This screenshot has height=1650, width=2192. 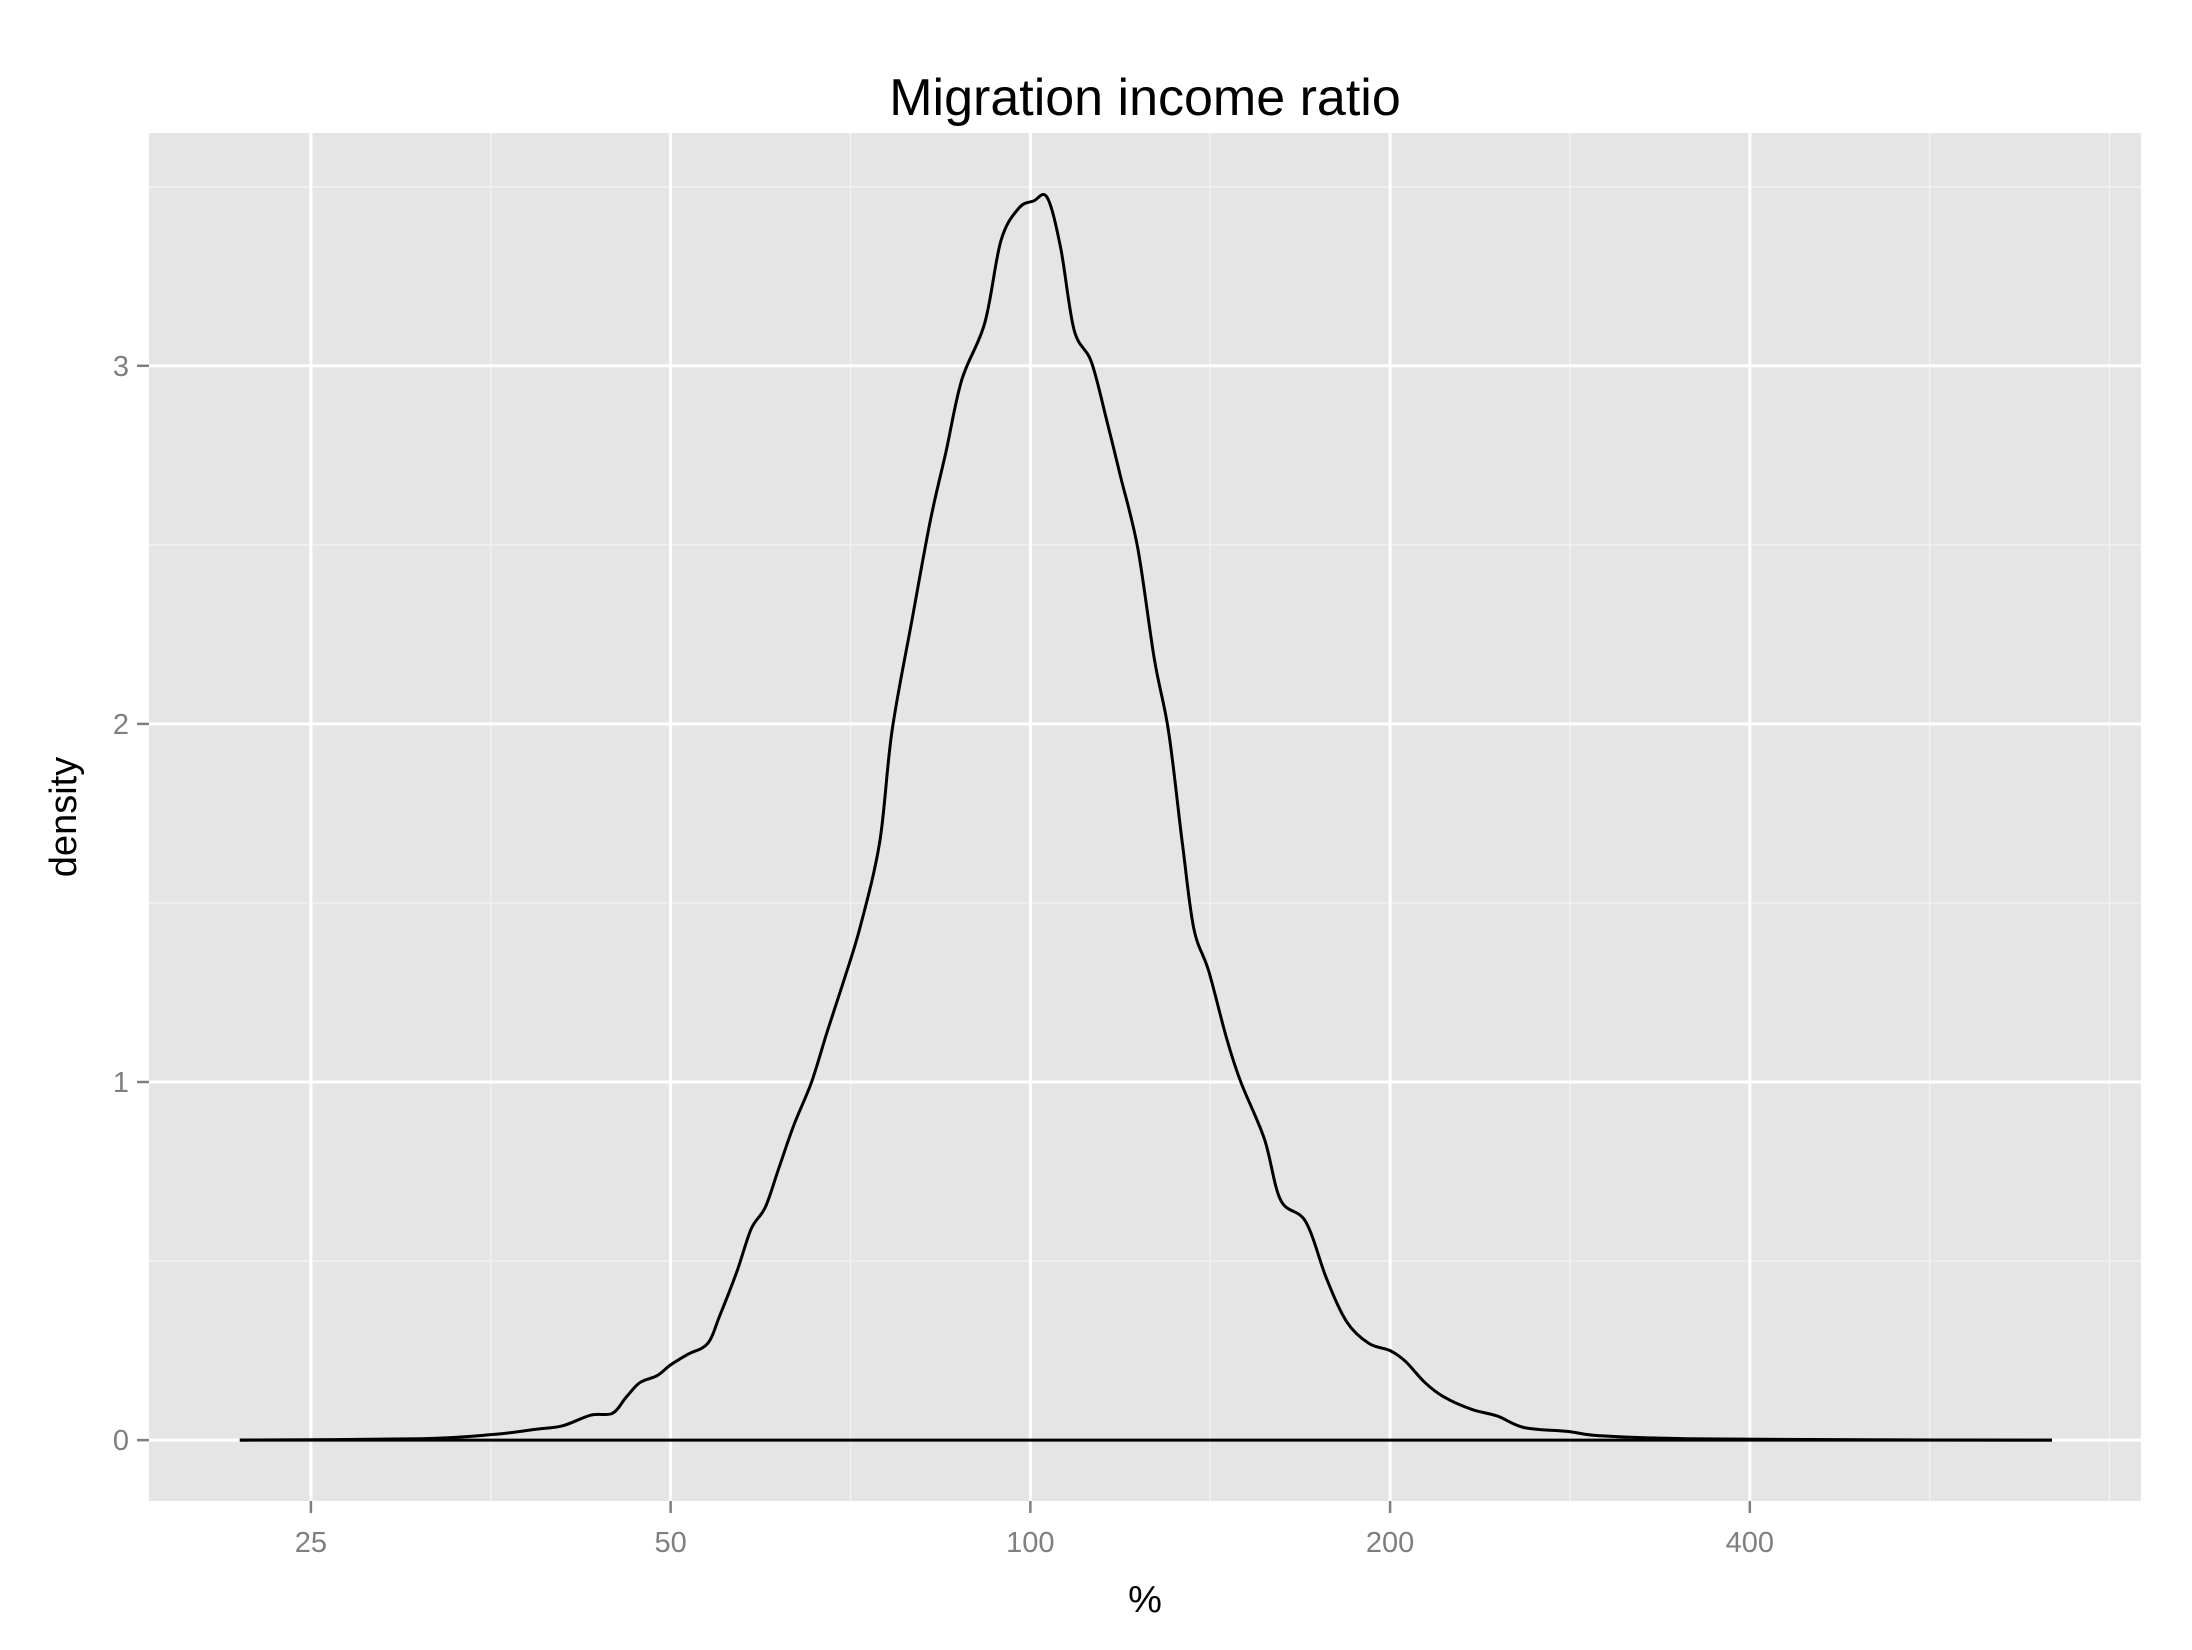 I want to click on y-tick-label: 2, so click(x=121, y=725).